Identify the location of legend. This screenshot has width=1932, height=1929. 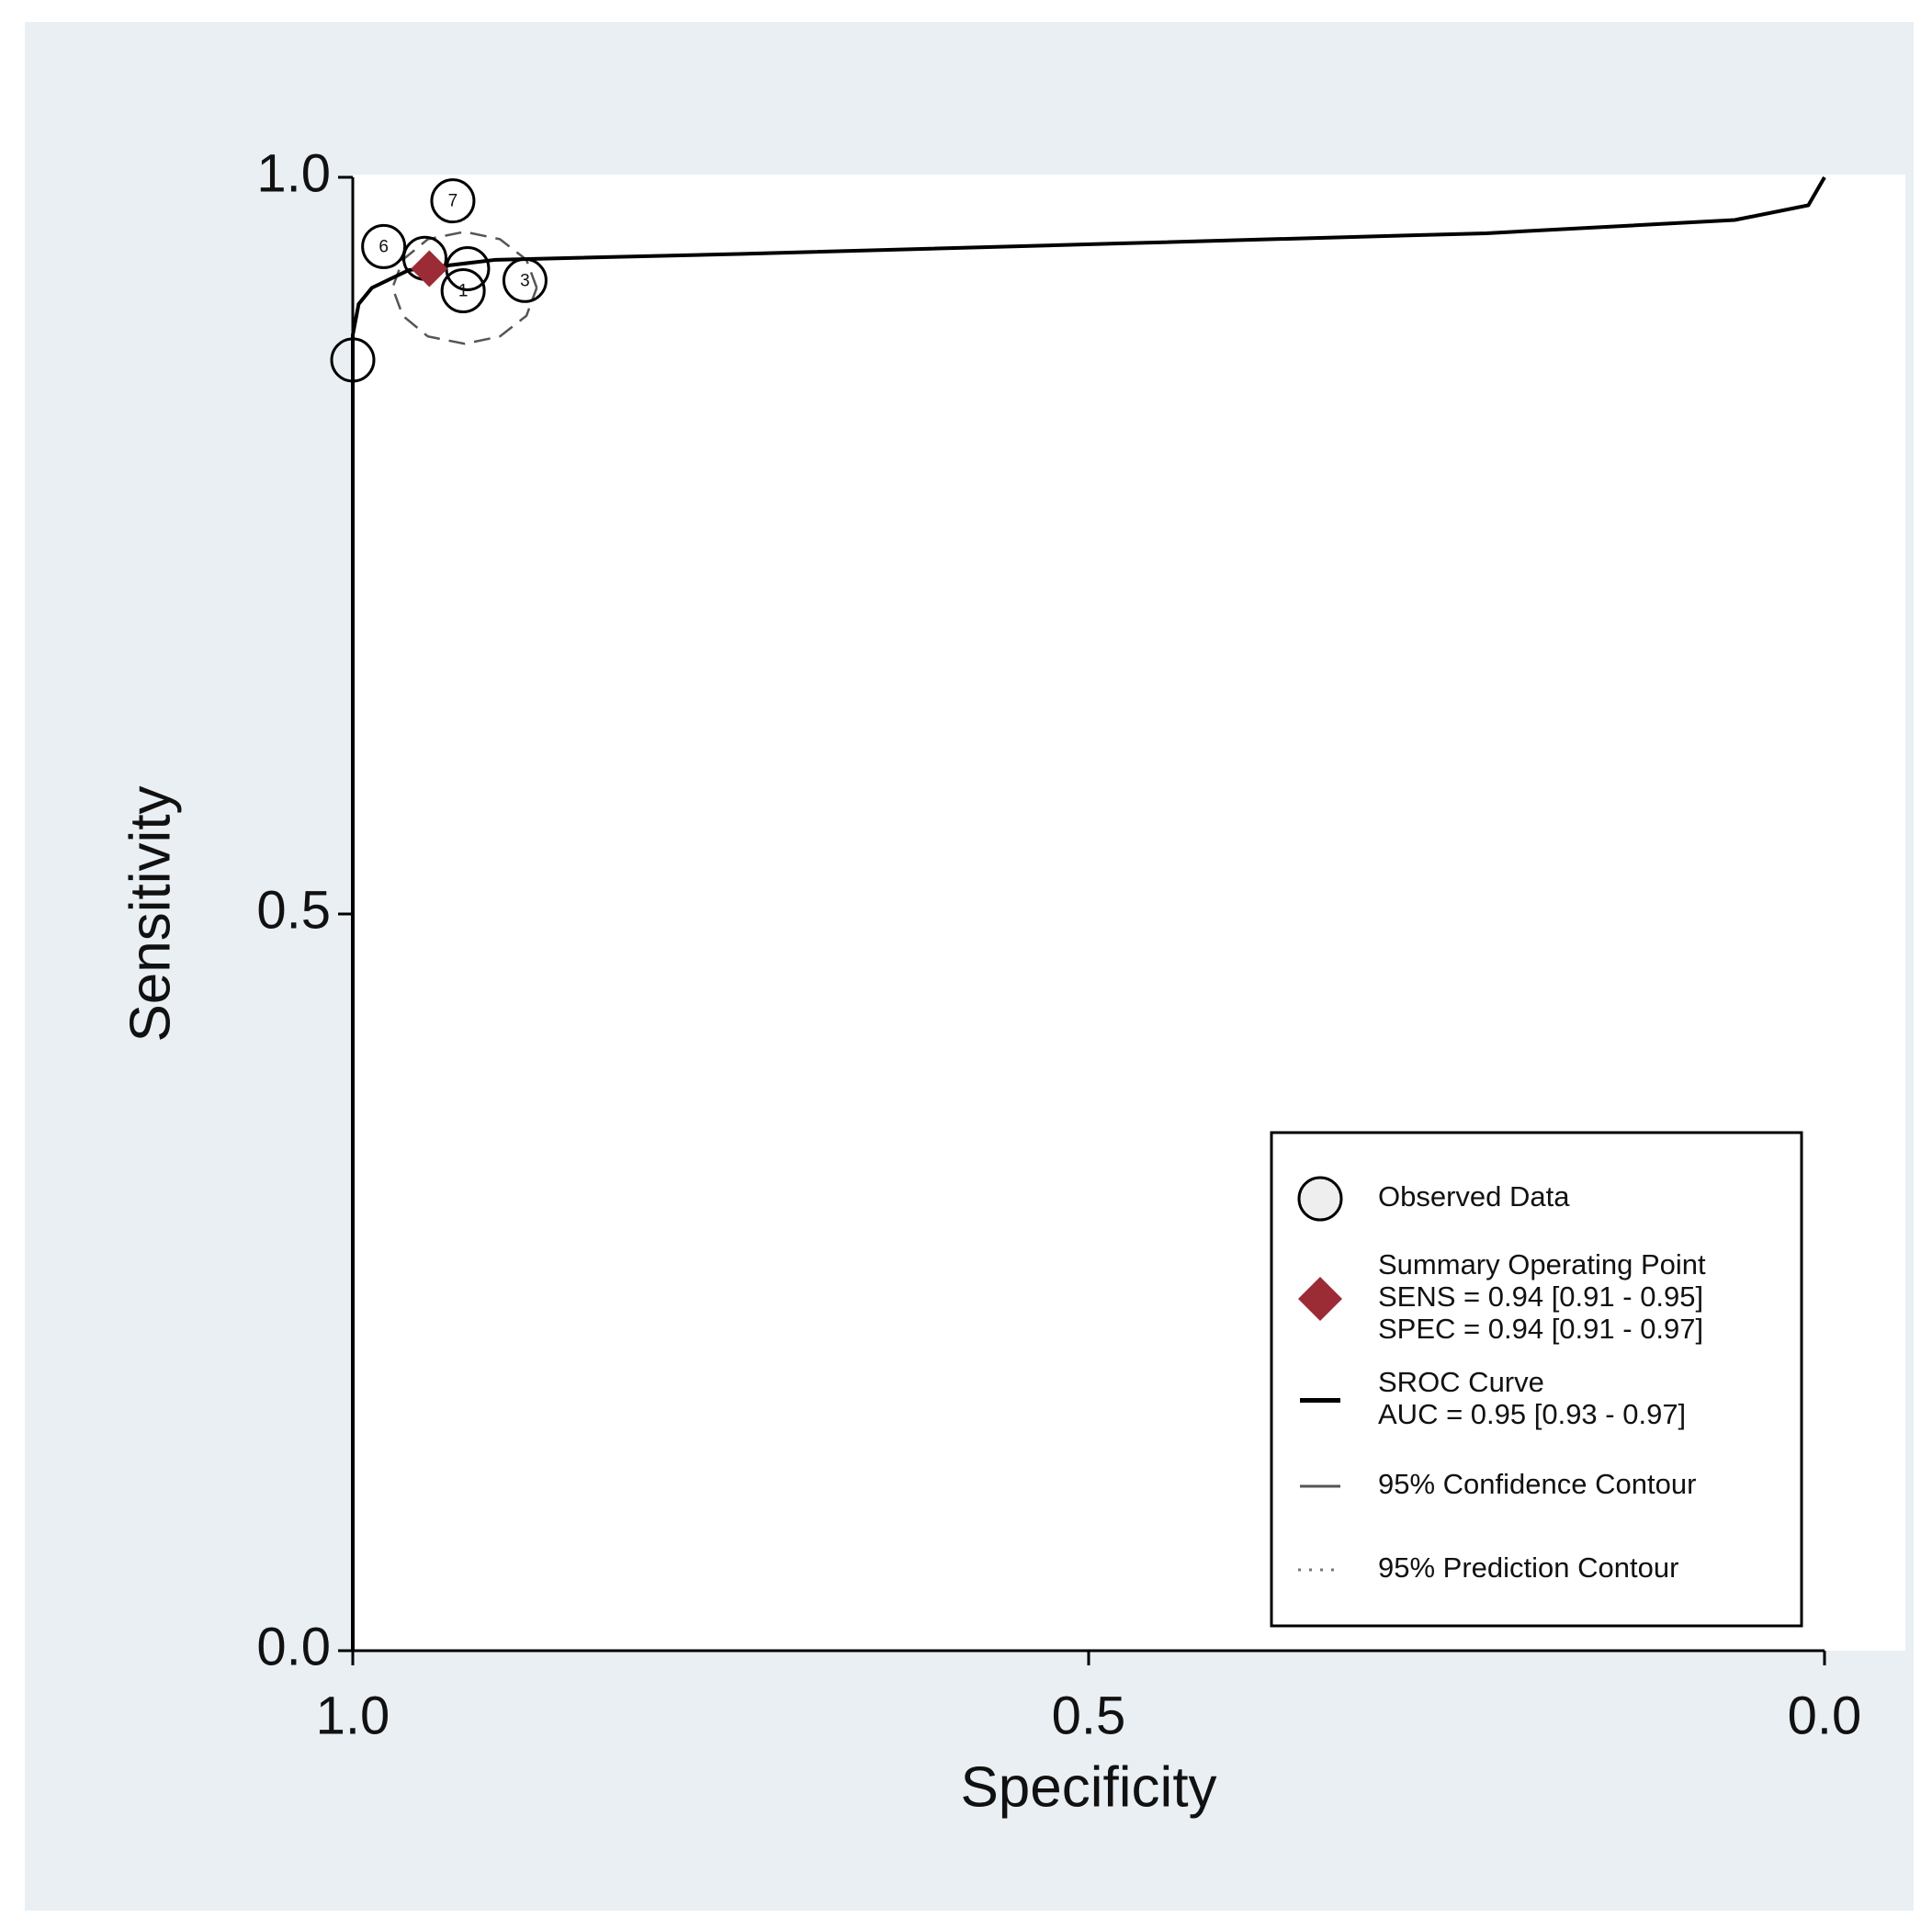
(1536, 1379).